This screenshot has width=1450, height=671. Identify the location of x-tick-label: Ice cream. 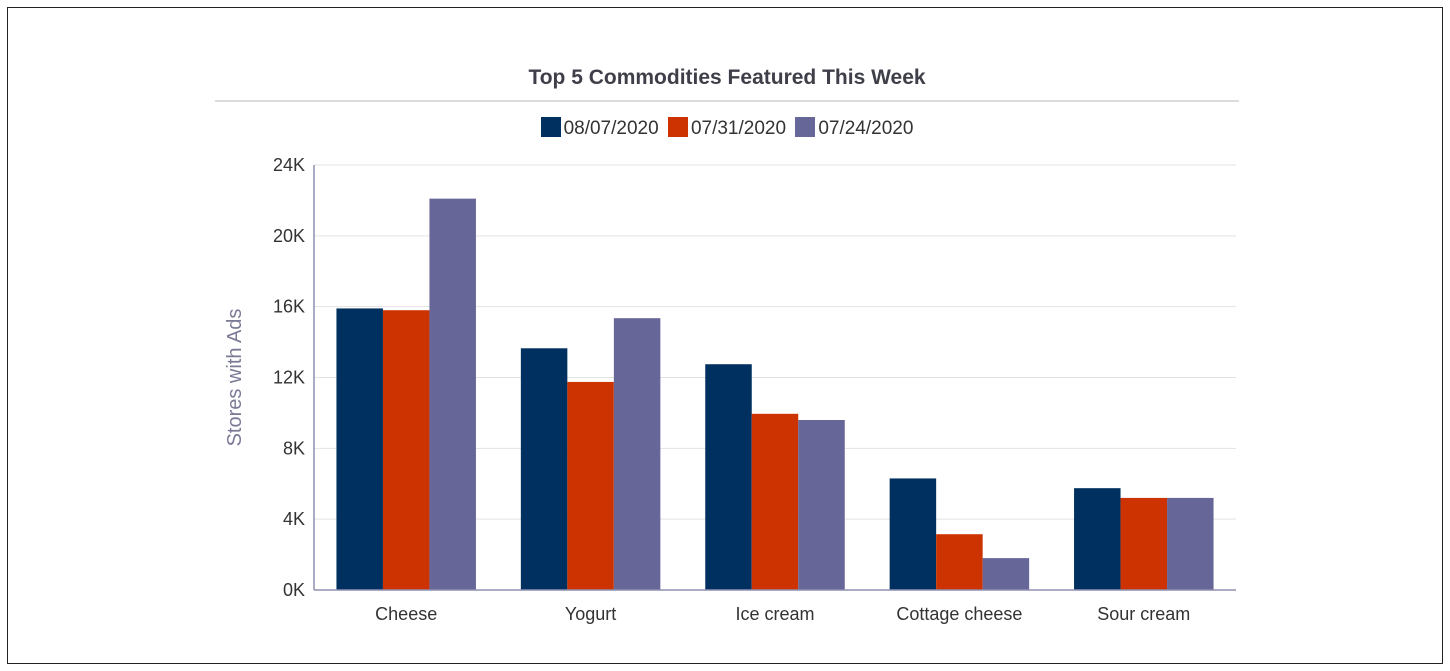
(774, 614).